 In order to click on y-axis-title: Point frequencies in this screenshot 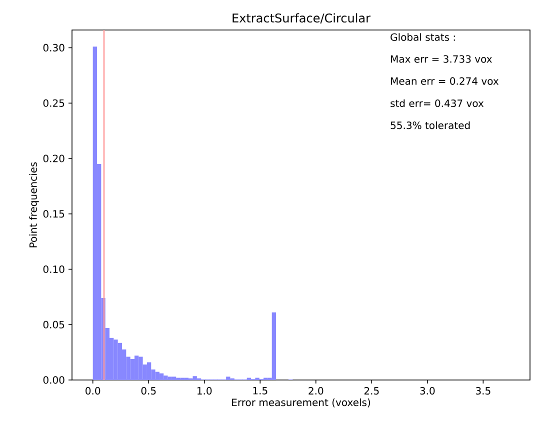, I will do `click(34, 205)`.